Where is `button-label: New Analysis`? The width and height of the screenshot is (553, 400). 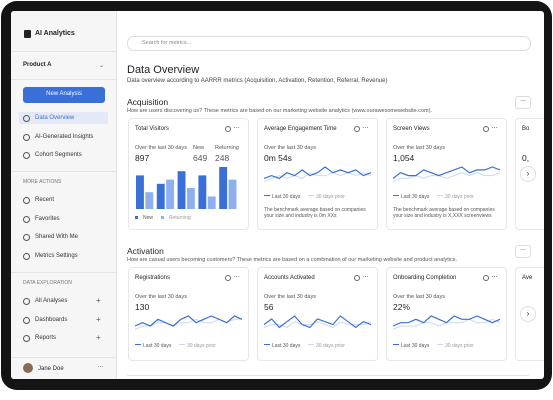
button-label: New Analysis is located at coordinates (64, 94).